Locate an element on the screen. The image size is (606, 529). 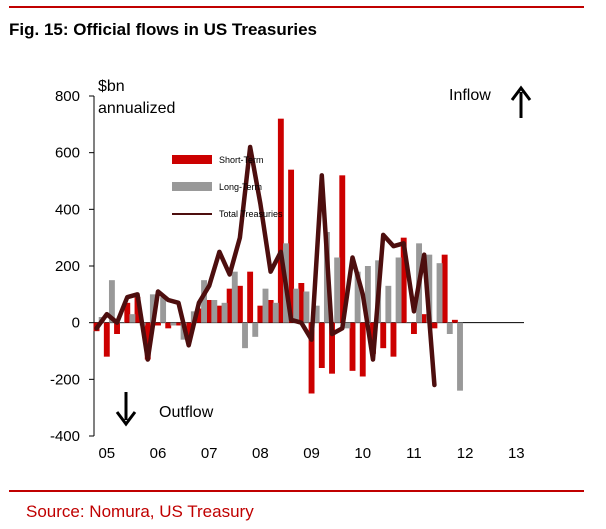
y-tick-label: -200 is located at coordinates (65, 379).